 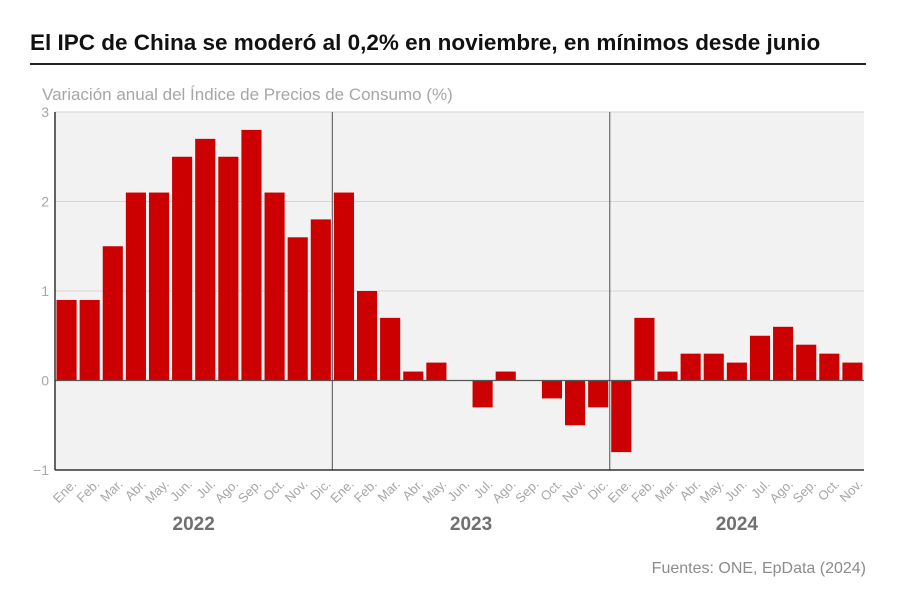 I want to click on year-label: 2024, so click(x=737, y=524).